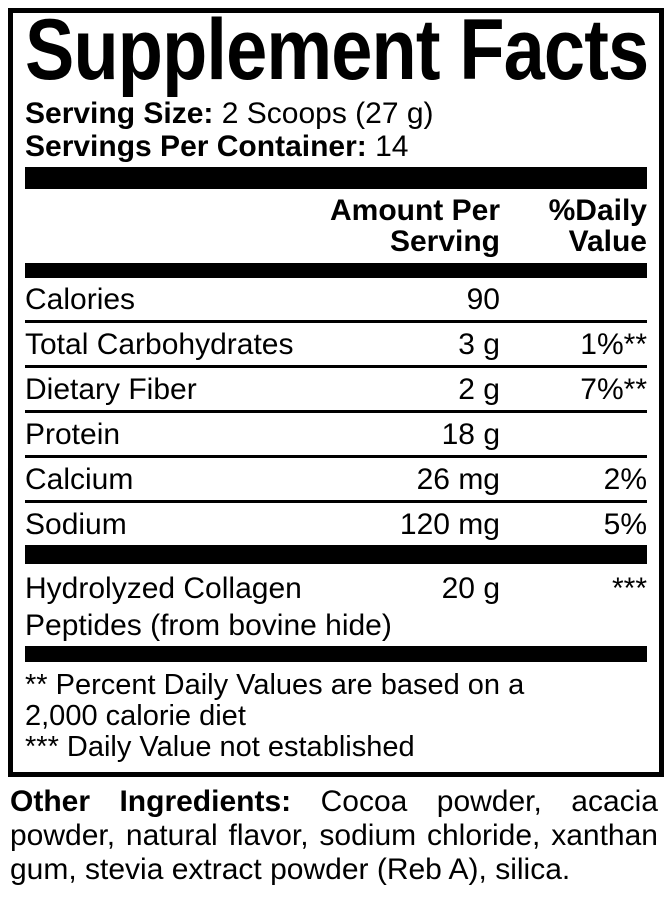 This screenshot has width=672, height=921. I want to click on nutrient-daily-value: 7%**, so click(613, 389).